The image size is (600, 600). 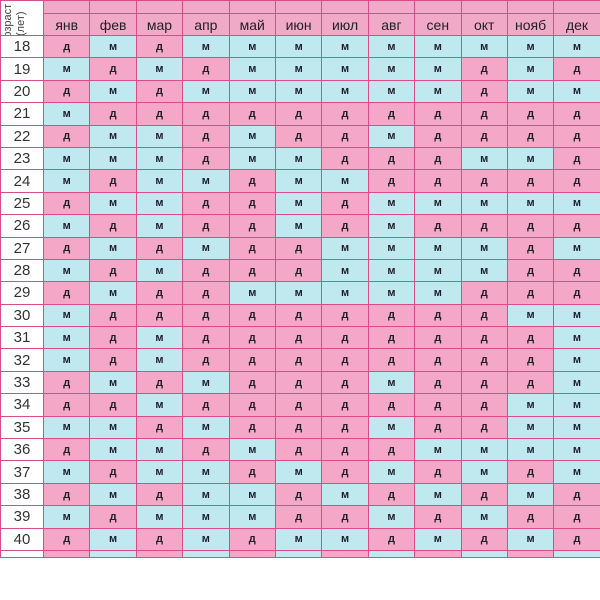 What do you see at coordinates (300, 46) in the screenshot?
I see `age-row: 18 д м д м м м м м м м м м` at bounding box center [300, 46].